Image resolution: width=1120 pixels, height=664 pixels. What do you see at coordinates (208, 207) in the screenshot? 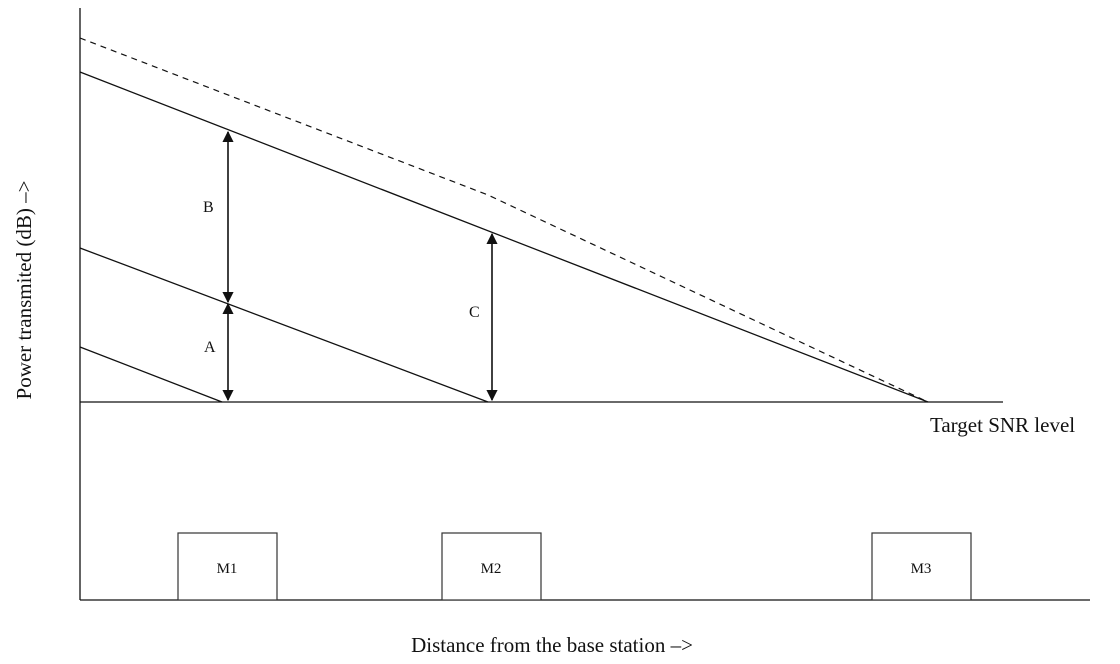
I see `arrow-b-label: B` at bounding box center [208, 207].